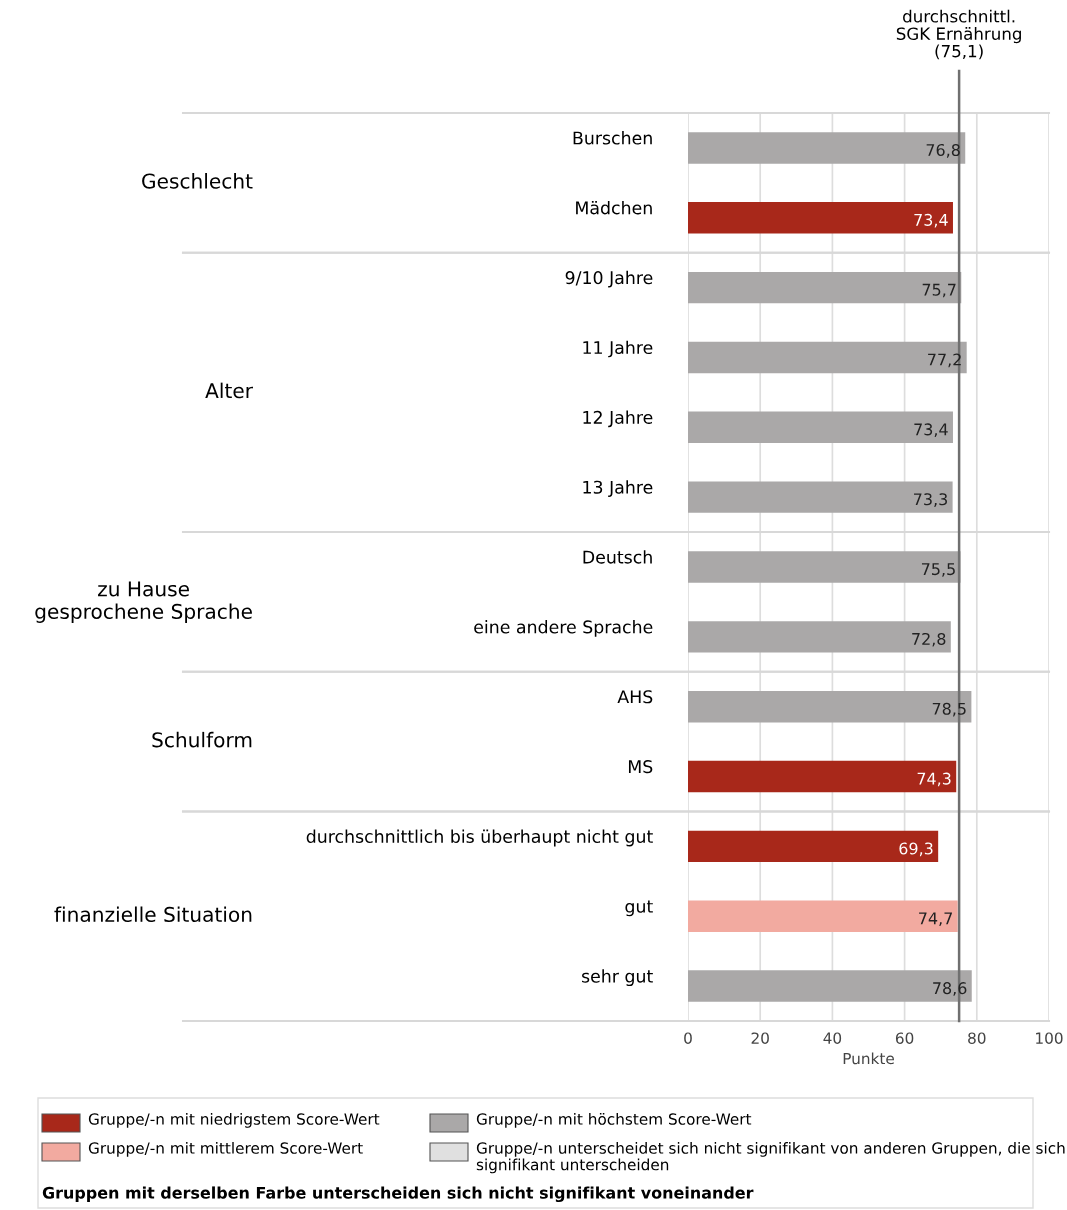 The height and width of the screenshot is (1210, 1067). Describe the element at coordinates (614, 1120) in the screenshot. I see `legend-label: Gruppe/-n mit höchstem Score-Wert` at that location.